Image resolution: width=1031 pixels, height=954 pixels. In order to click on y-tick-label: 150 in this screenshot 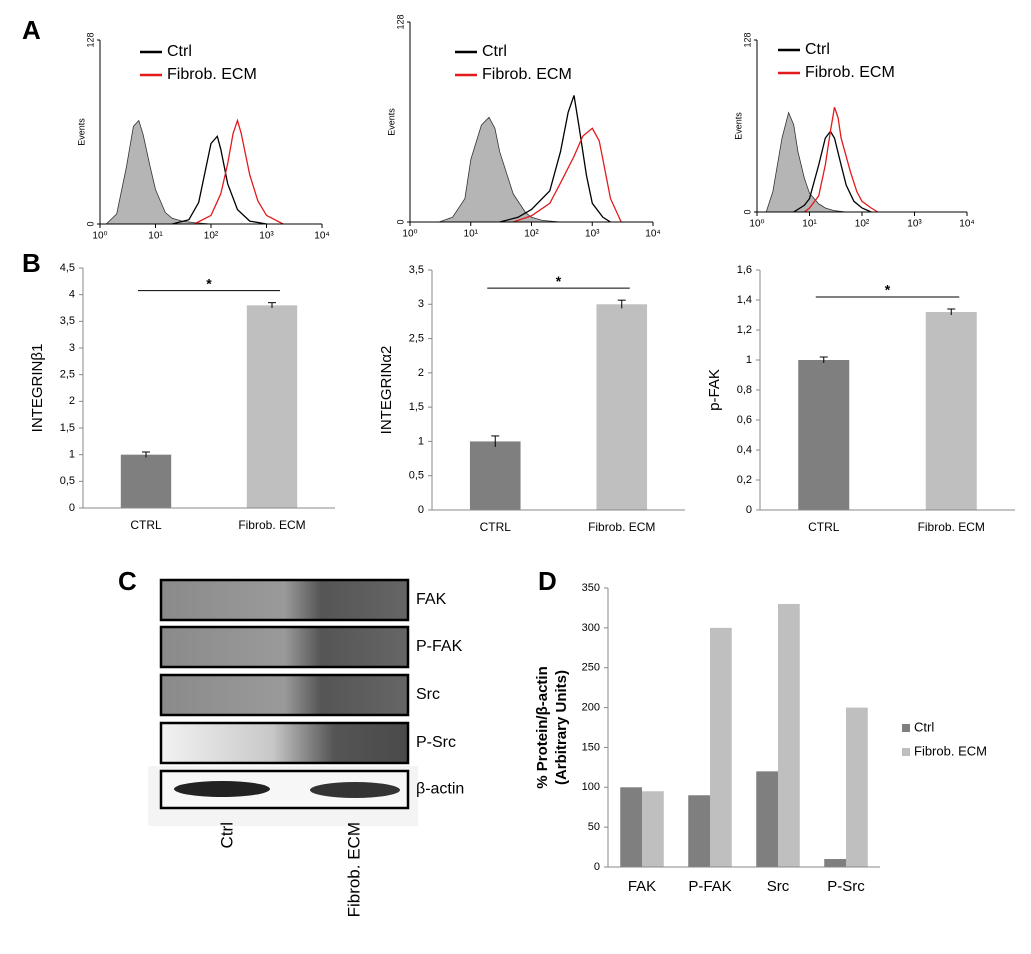, I will do `click(591, 747)`.